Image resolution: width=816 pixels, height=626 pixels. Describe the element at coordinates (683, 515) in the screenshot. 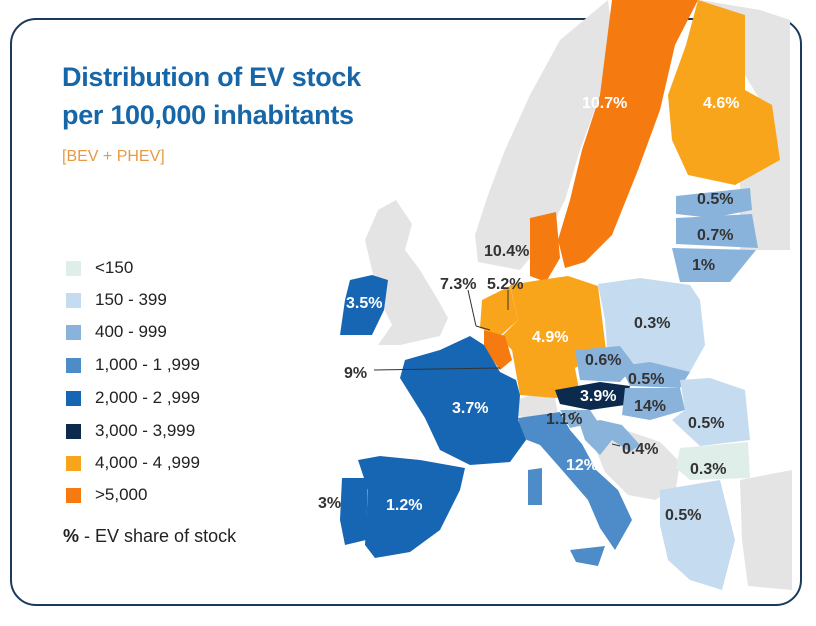

I see `label-greece: 0.5%` at that location.